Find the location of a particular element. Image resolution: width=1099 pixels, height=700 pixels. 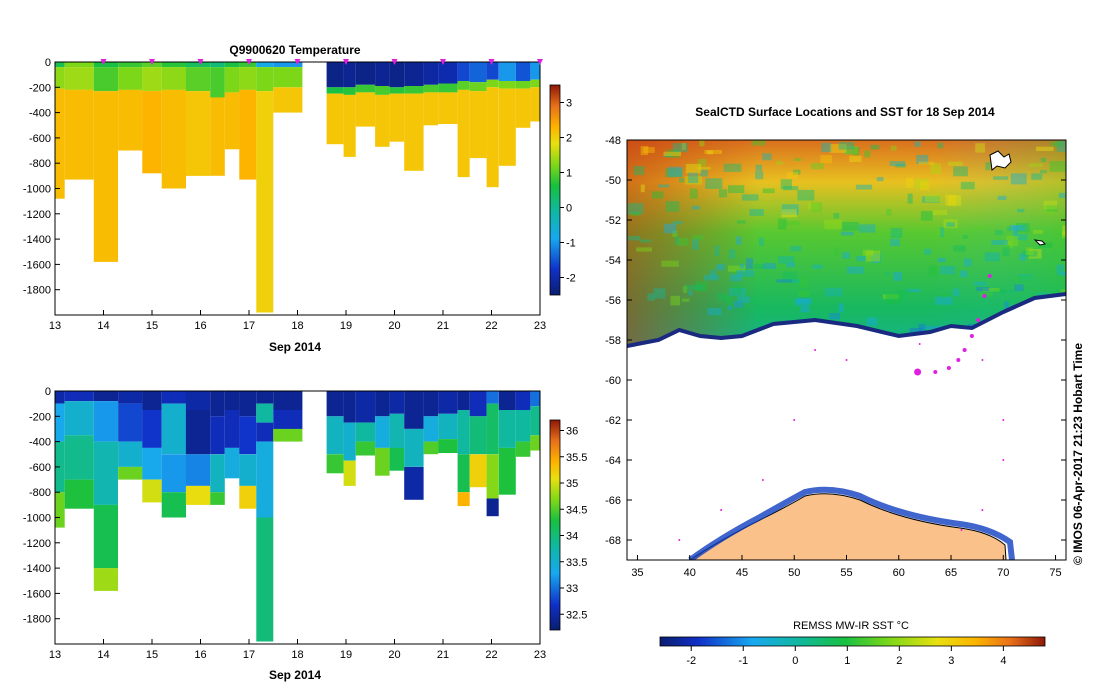

sal-ytick-label-1: -200 is located at coordinates (40, 417).